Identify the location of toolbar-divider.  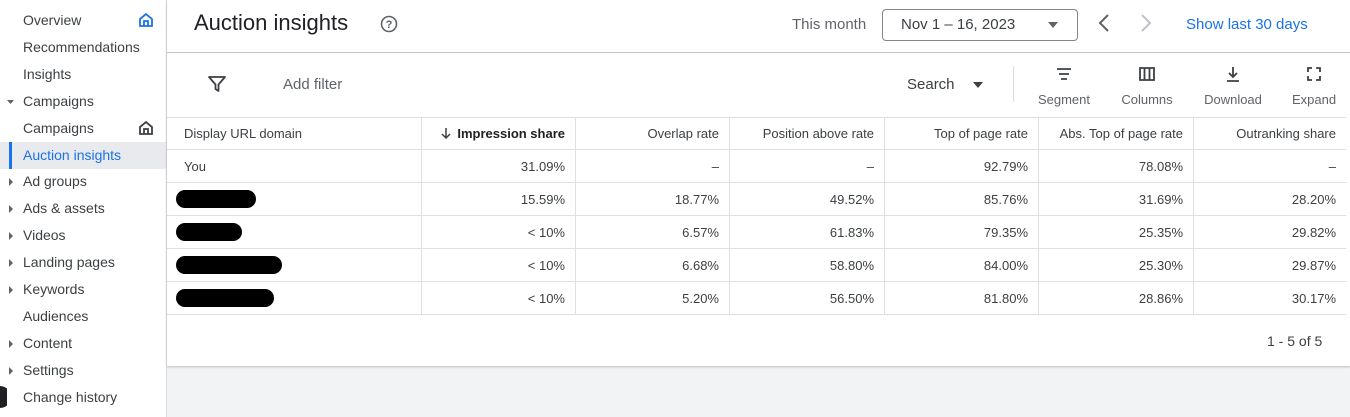
(1013, 84).